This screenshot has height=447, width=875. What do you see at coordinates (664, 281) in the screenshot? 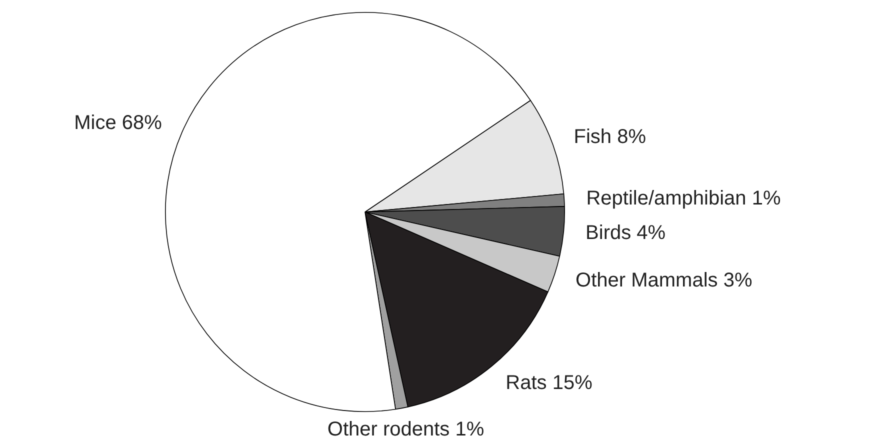
I see `slice-label: Other Mammals 3%` at bounding box center [664, 281].